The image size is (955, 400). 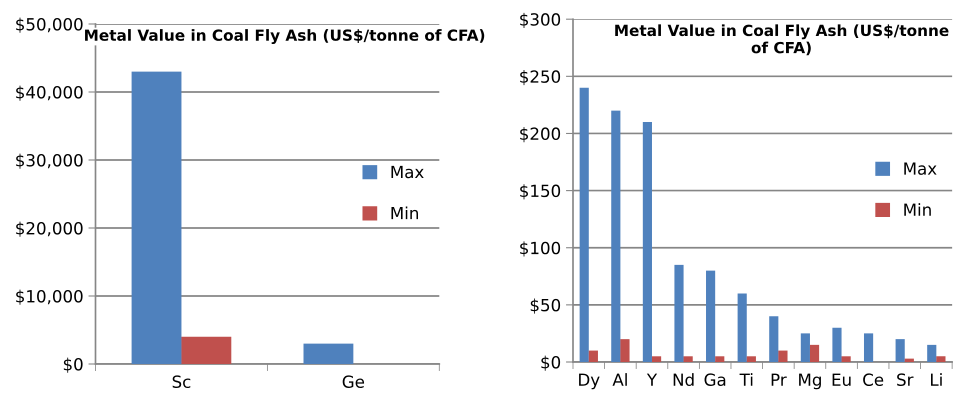 What do you see at coordinates (49, 229) in the screenshot?
I see `y-tick-label: $20,000` at bounding box center [49, 229].